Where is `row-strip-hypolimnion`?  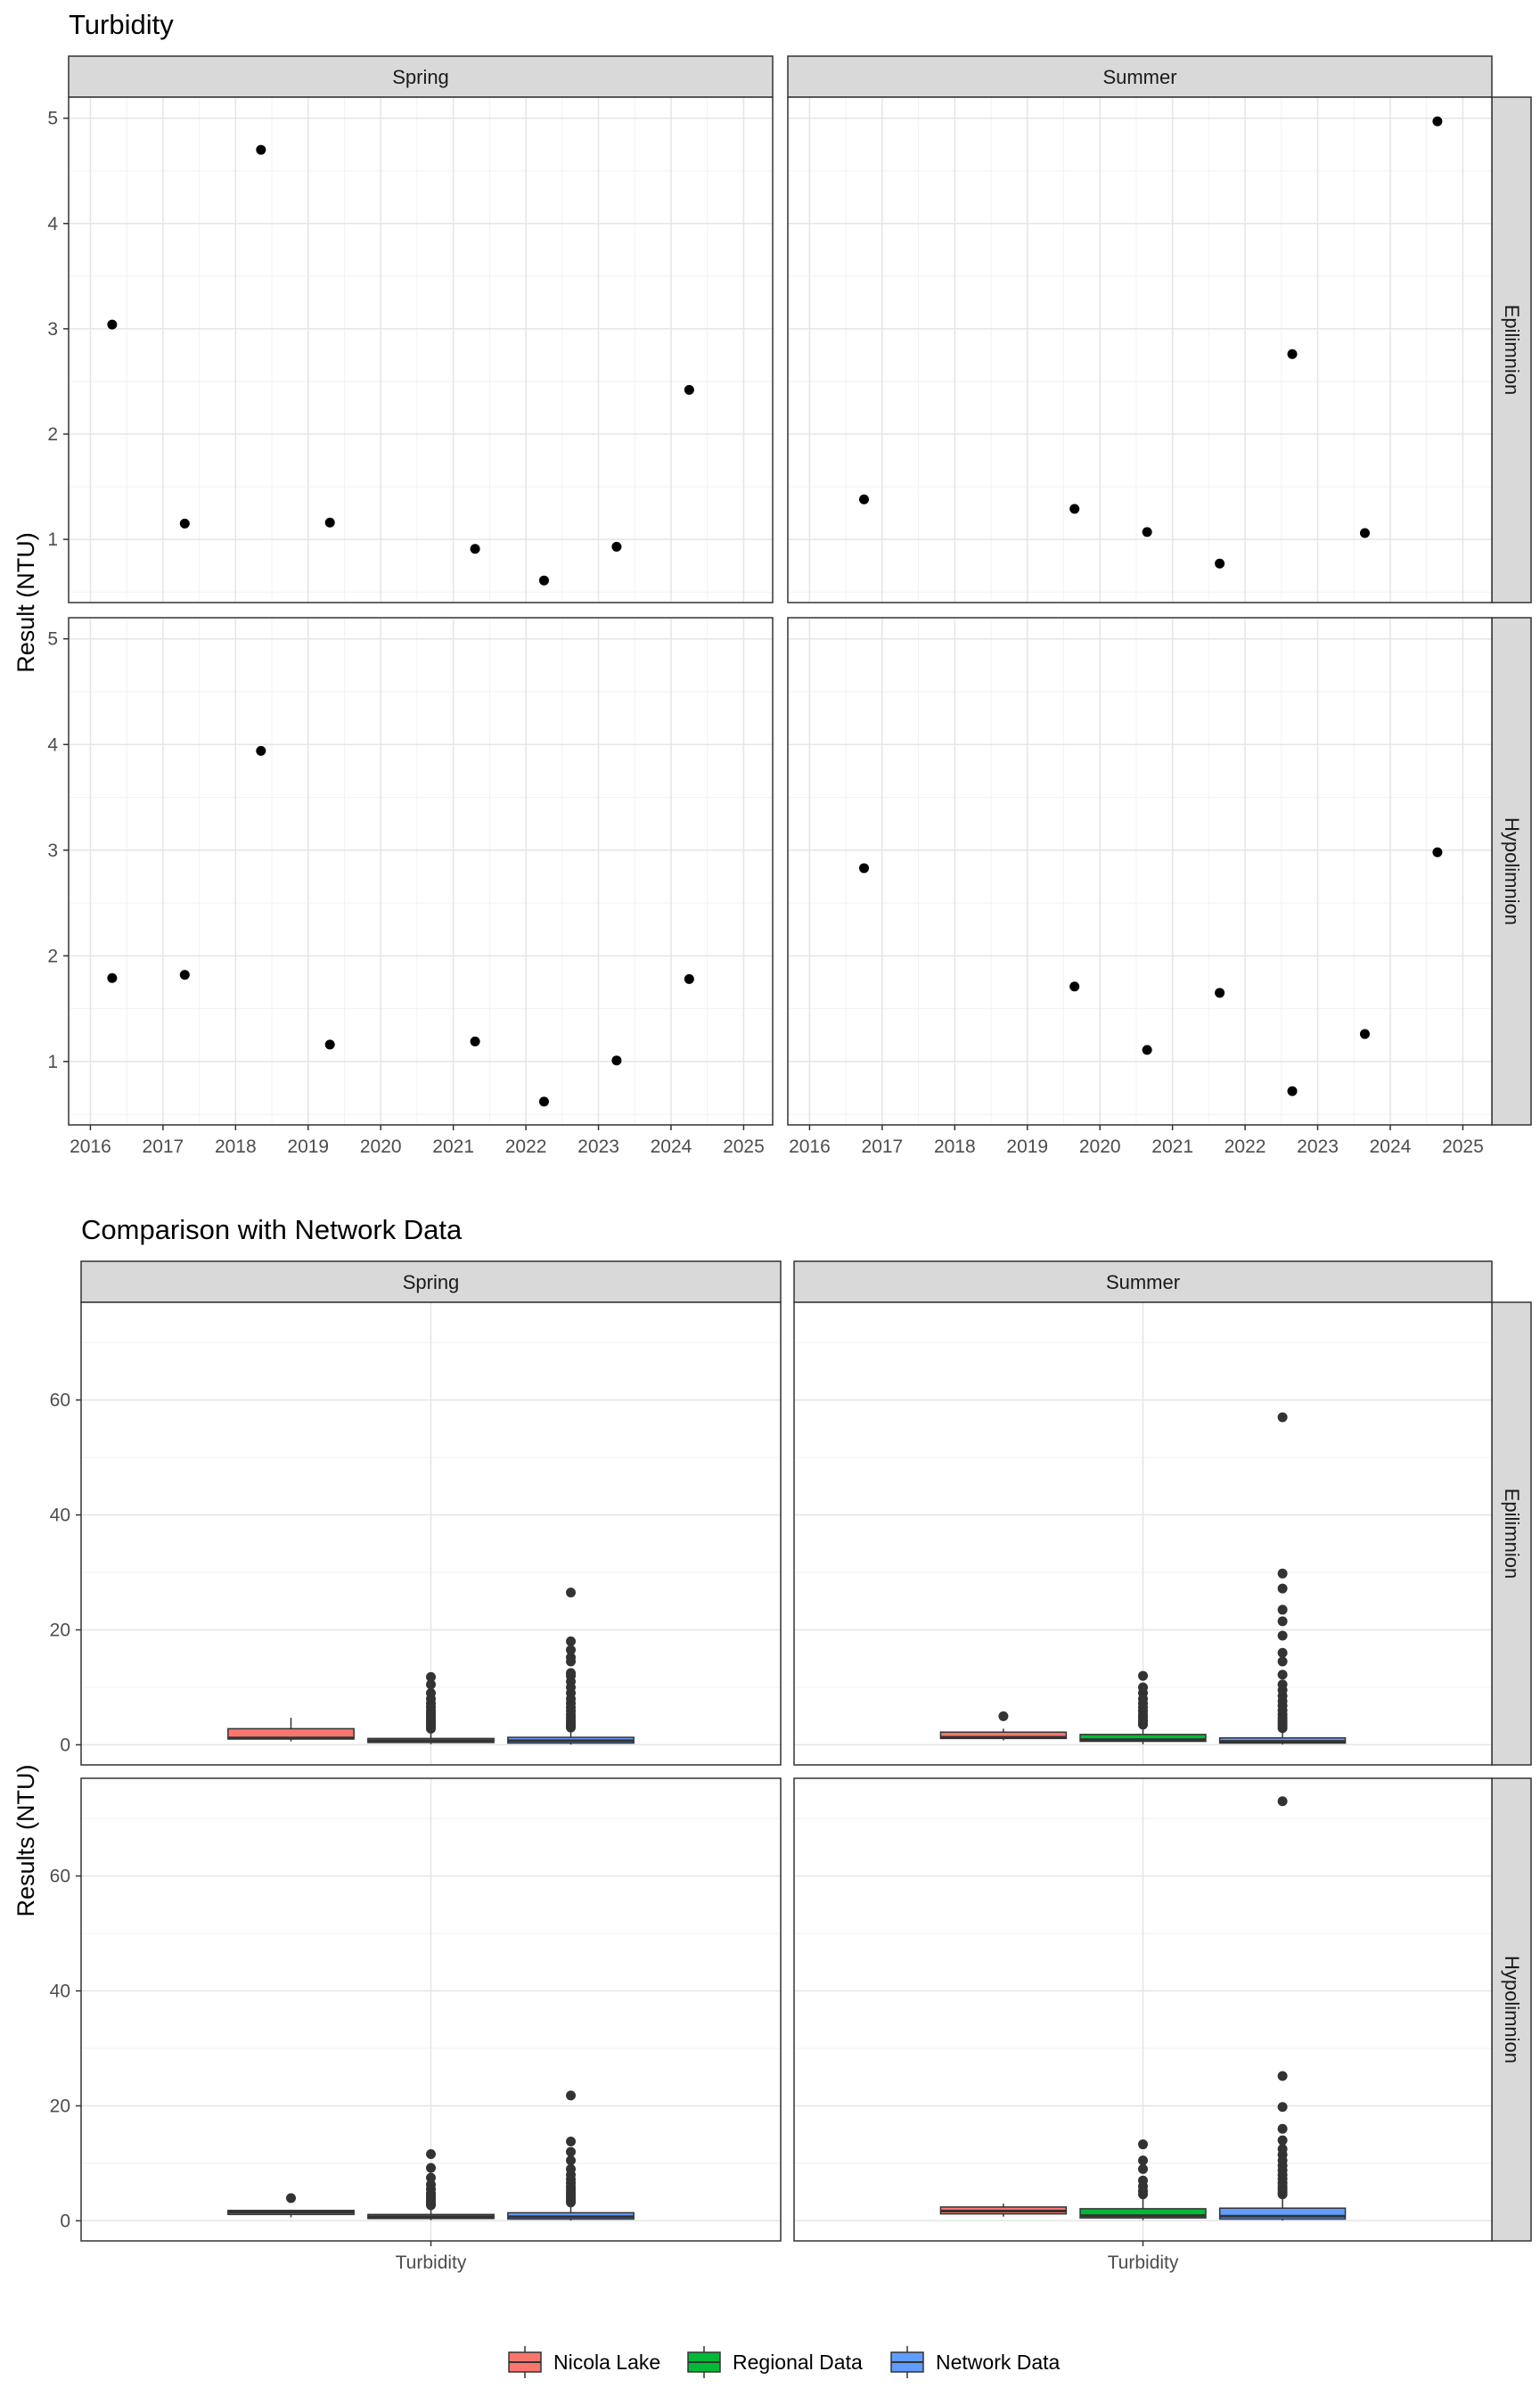 row-strip-hypolimnion is located at coordinates (1511, 871).